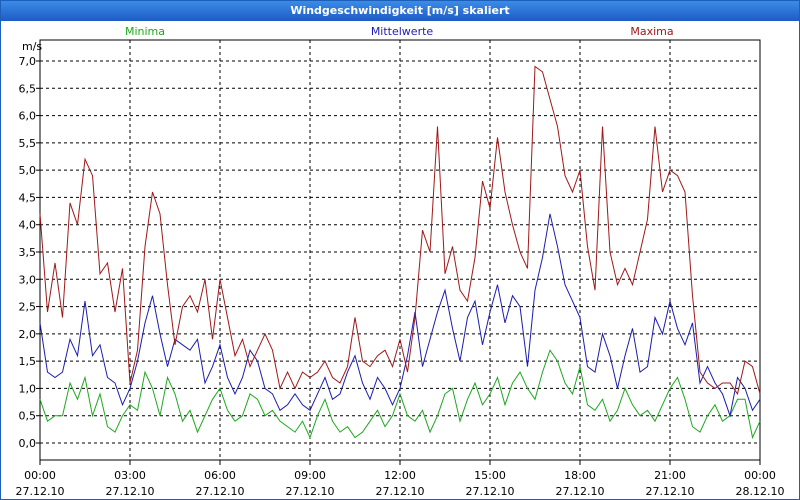  What do you see at coordinates (220, 475) in the screenshot?
I see `x-tick-time-label: 06:00` at bounding box center [220, 475].